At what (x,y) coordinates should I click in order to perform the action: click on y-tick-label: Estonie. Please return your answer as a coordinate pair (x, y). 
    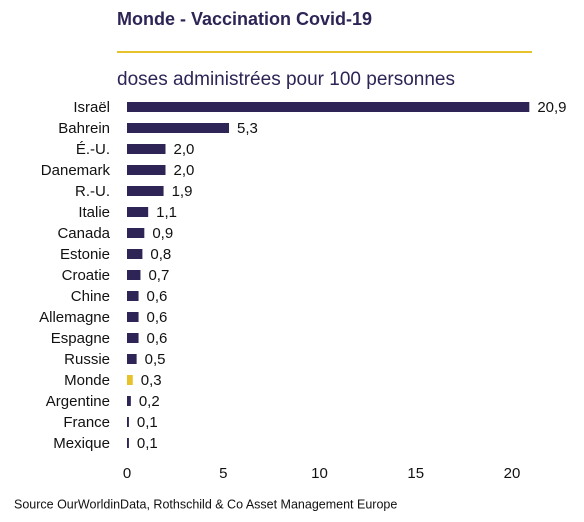
    Looking at the image, I should click on (85, 254).